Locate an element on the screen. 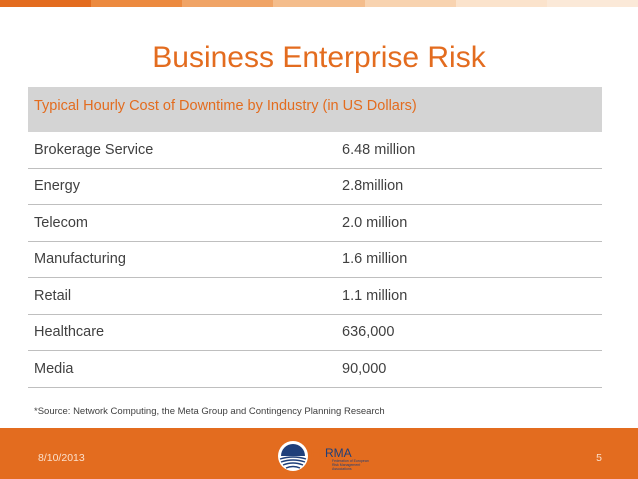 The height and width of the screenshot is (479, 638). ferma-logo: FE RMA is located at coordinates (315, 456).